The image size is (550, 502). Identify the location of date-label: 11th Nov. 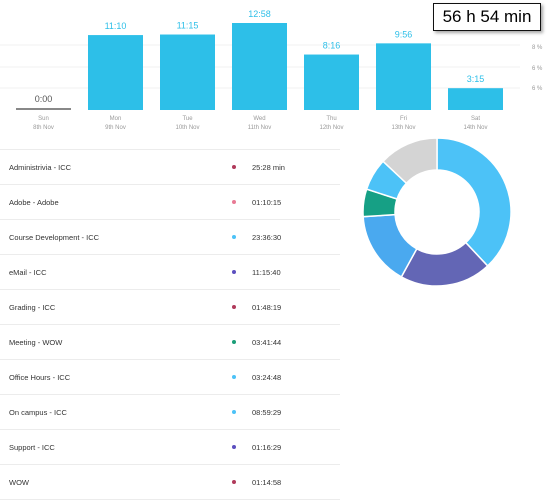
(260, 128).